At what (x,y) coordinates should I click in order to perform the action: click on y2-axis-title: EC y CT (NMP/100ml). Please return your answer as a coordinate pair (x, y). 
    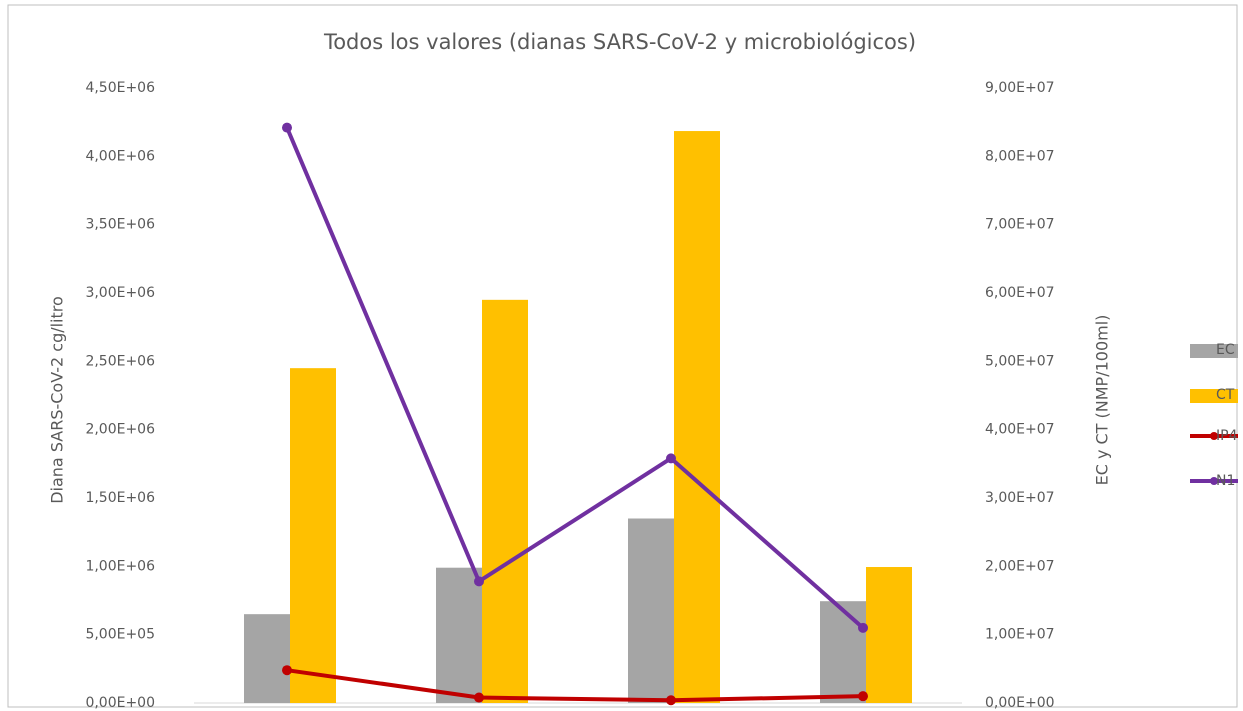
    Looking at the image, I should click on (1102, 400).